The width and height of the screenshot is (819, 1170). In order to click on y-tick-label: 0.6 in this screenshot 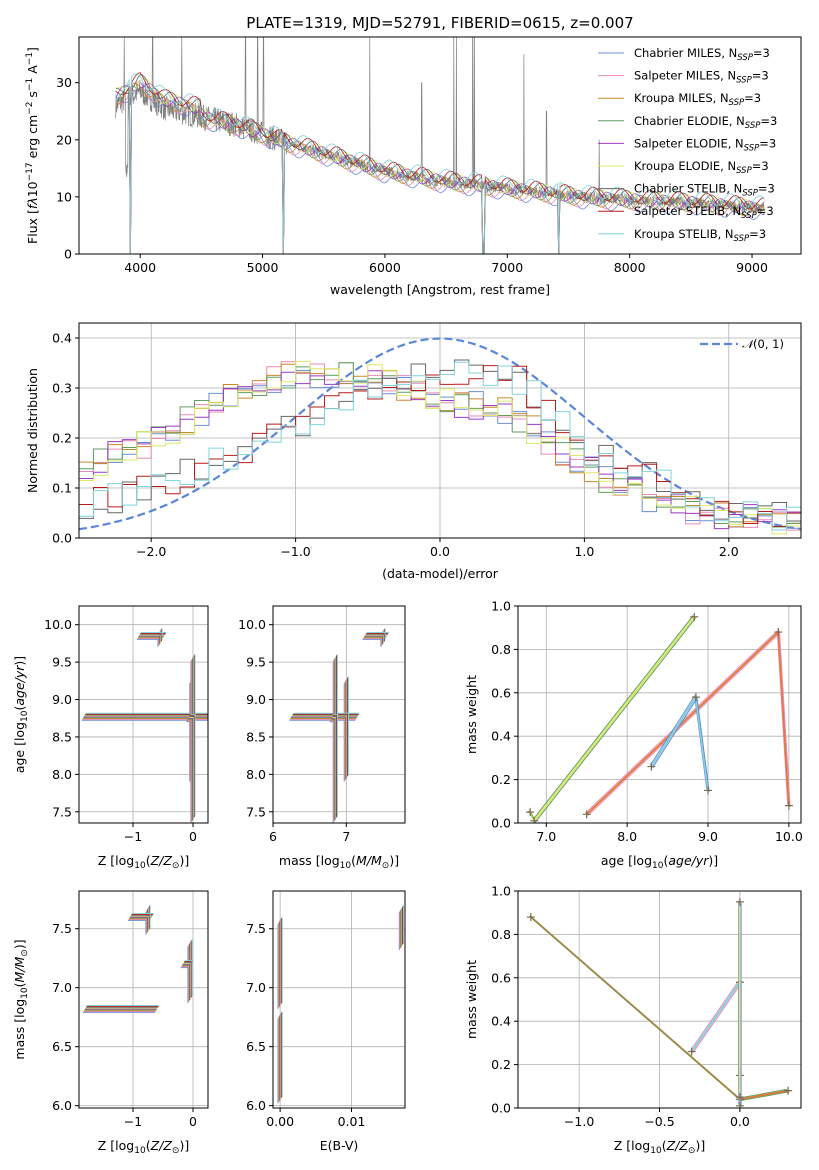, I will do `click(501, 692)`.